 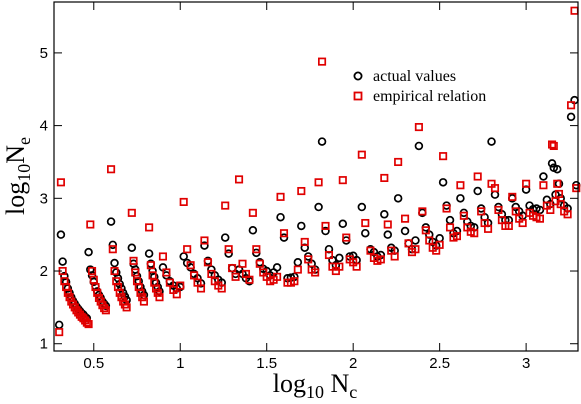 I want to click on legend-marker-empirical-relation, so click(x=358, y=96).